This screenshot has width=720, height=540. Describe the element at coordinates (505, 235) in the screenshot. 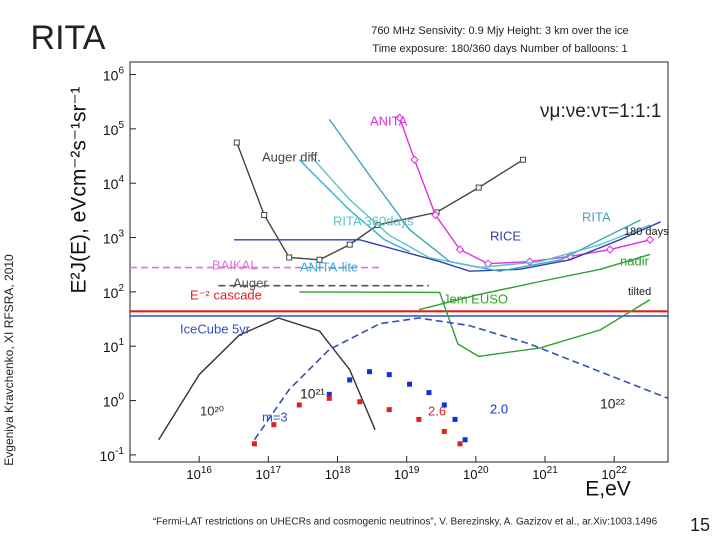

I see `series-label: RICE` at that location.